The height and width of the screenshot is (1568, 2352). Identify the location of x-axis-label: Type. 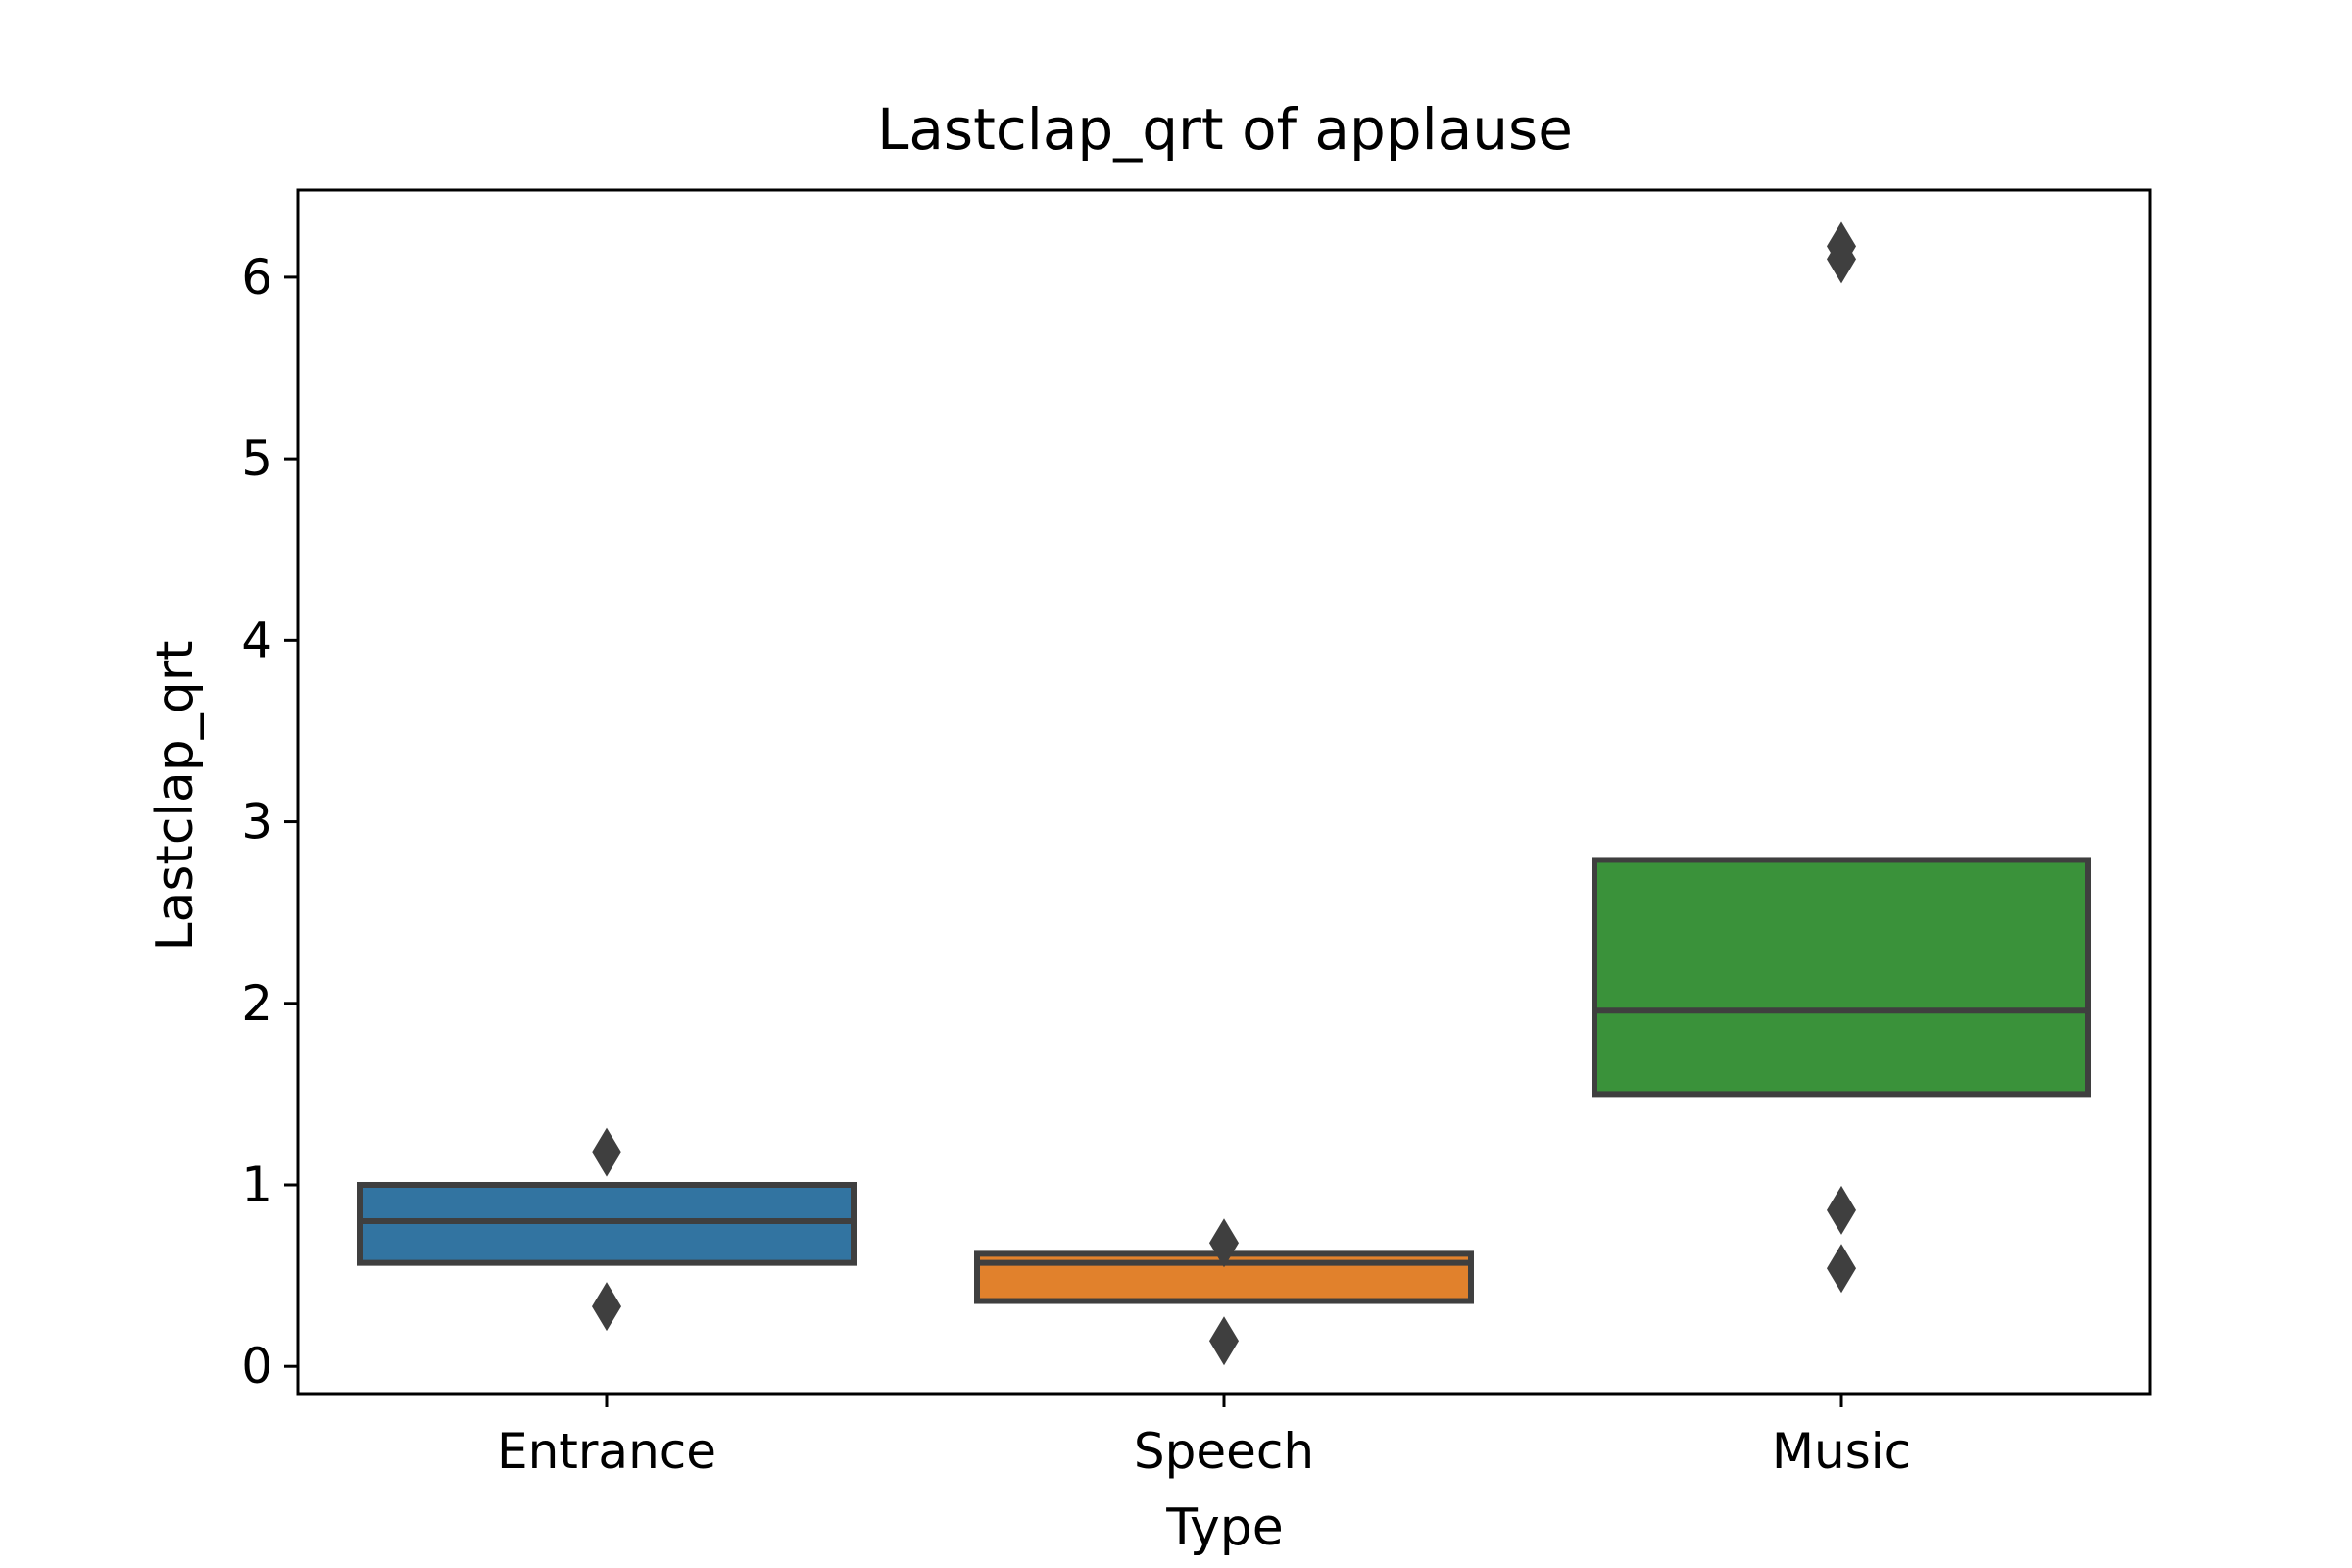
(1224, 1527).